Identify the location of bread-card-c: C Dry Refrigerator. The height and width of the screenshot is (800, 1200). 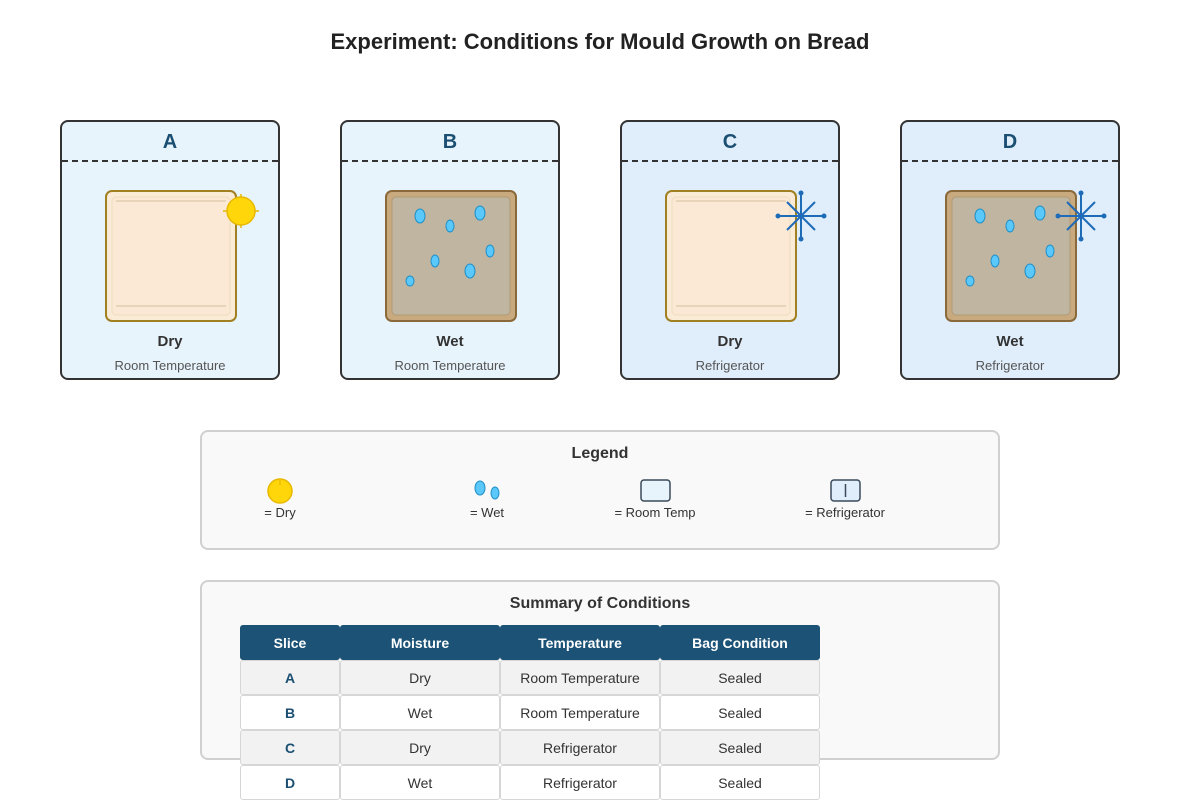
(730, 250).